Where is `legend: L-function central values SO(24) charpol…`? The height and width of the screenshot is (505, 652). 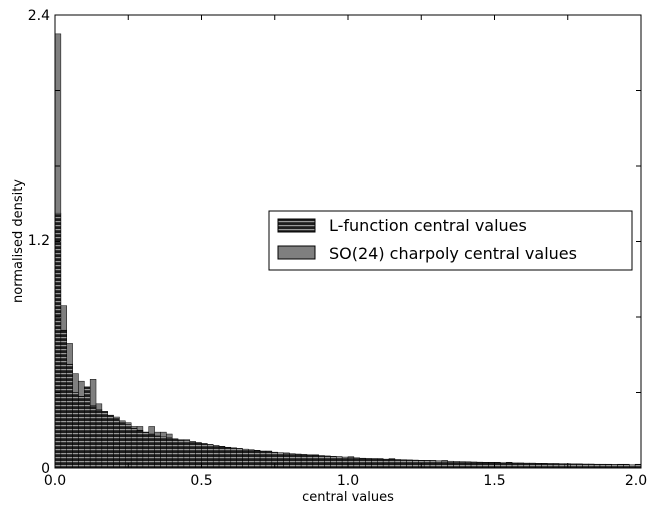 legend: L-function central values SO(24) charpol… is located at coordinates (450, 240).